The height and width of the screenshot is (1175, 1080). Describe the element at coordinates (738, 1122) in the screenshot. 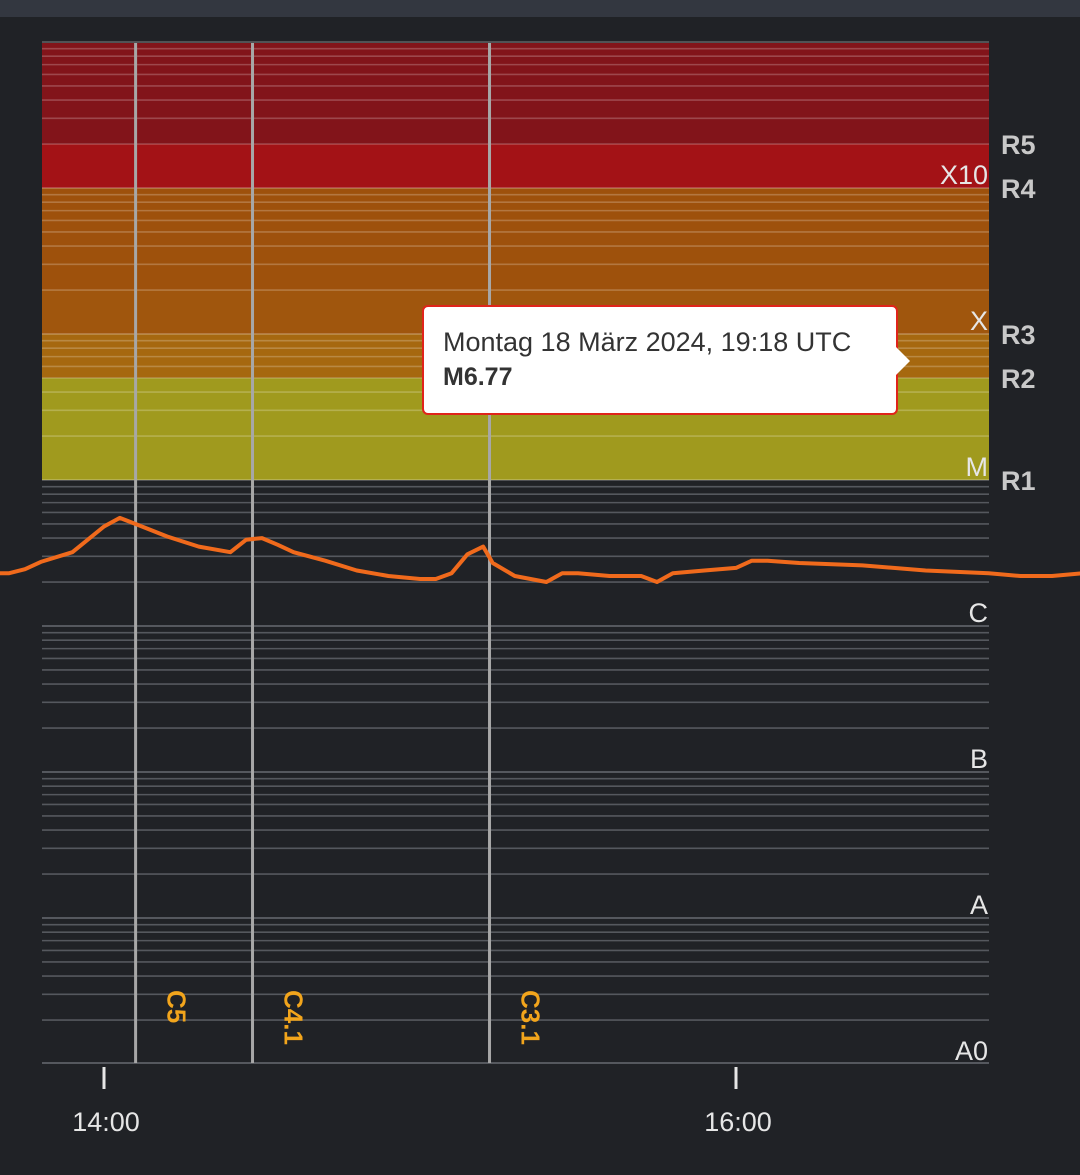

I see `x-tick-label-1: 16:00` at that location.